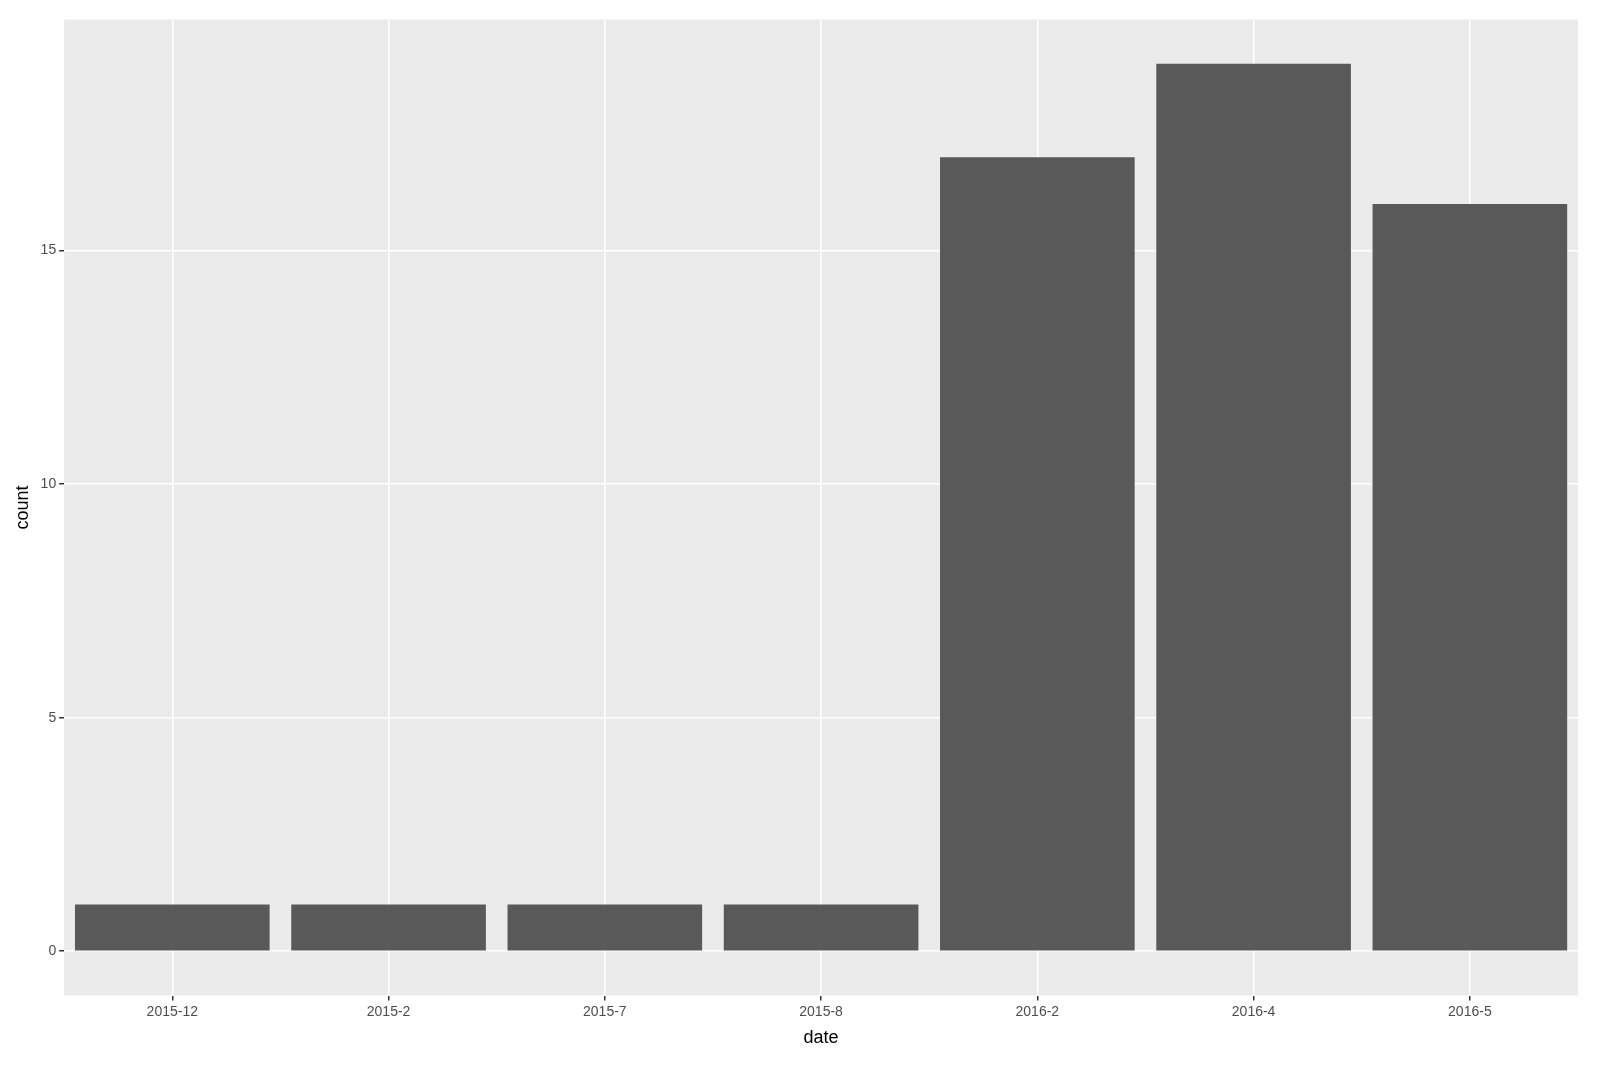 Image resolution: width=1600 pixels, height=1066 pixels. What do you see at coordinates (821, 1037) in the screenshot?
I see `x-axis-title: date` at bounding box center [821, 1037].